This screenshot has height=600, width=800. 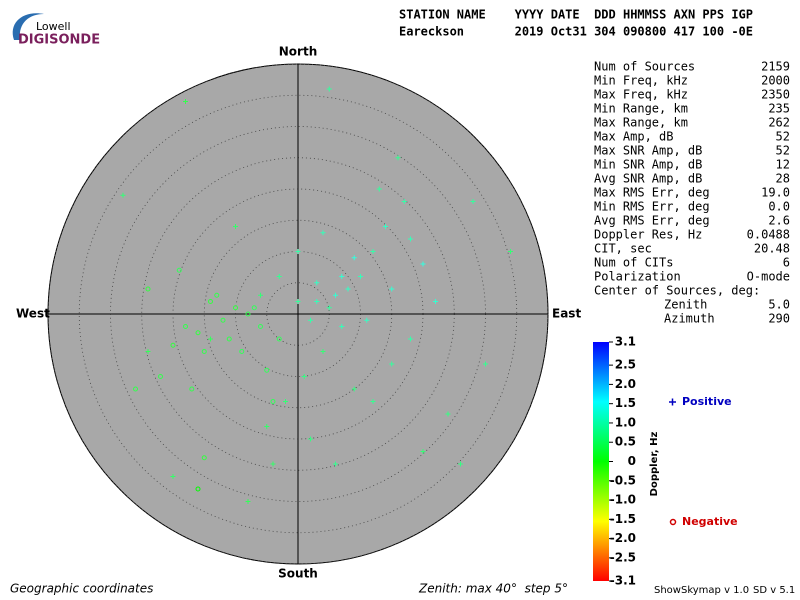 I want to click on stat-label: Min Range, km, so click(x=641, y=109).